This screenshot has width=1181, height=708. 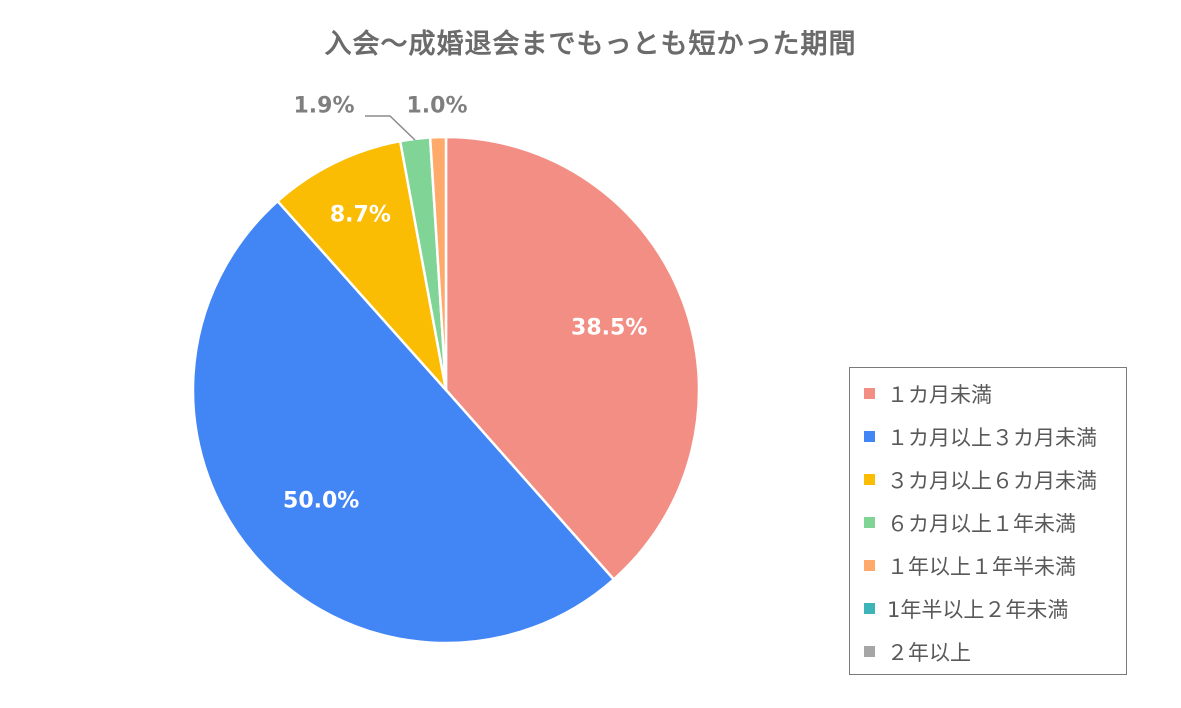 What do you see at coordinates (992, 480) in the screenshot?
I see `legend-label: ３カ月以上６カ月未満` at bounding box center [992, 480].